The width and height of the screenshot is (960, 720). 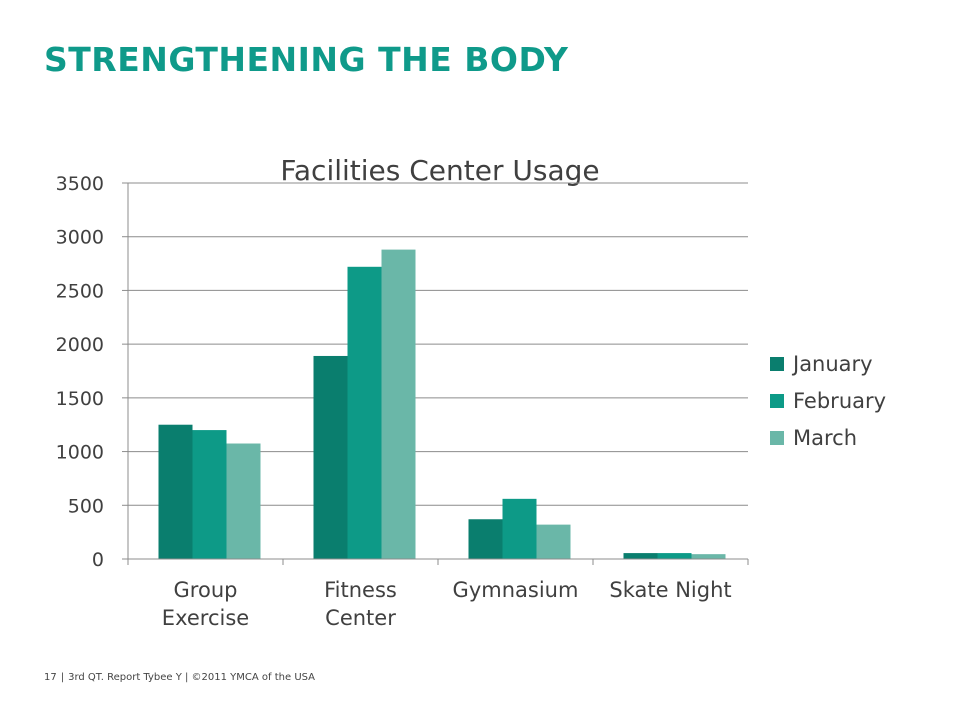 I want to click on x-tick-label: Exercise, so click(x=205, y=618).